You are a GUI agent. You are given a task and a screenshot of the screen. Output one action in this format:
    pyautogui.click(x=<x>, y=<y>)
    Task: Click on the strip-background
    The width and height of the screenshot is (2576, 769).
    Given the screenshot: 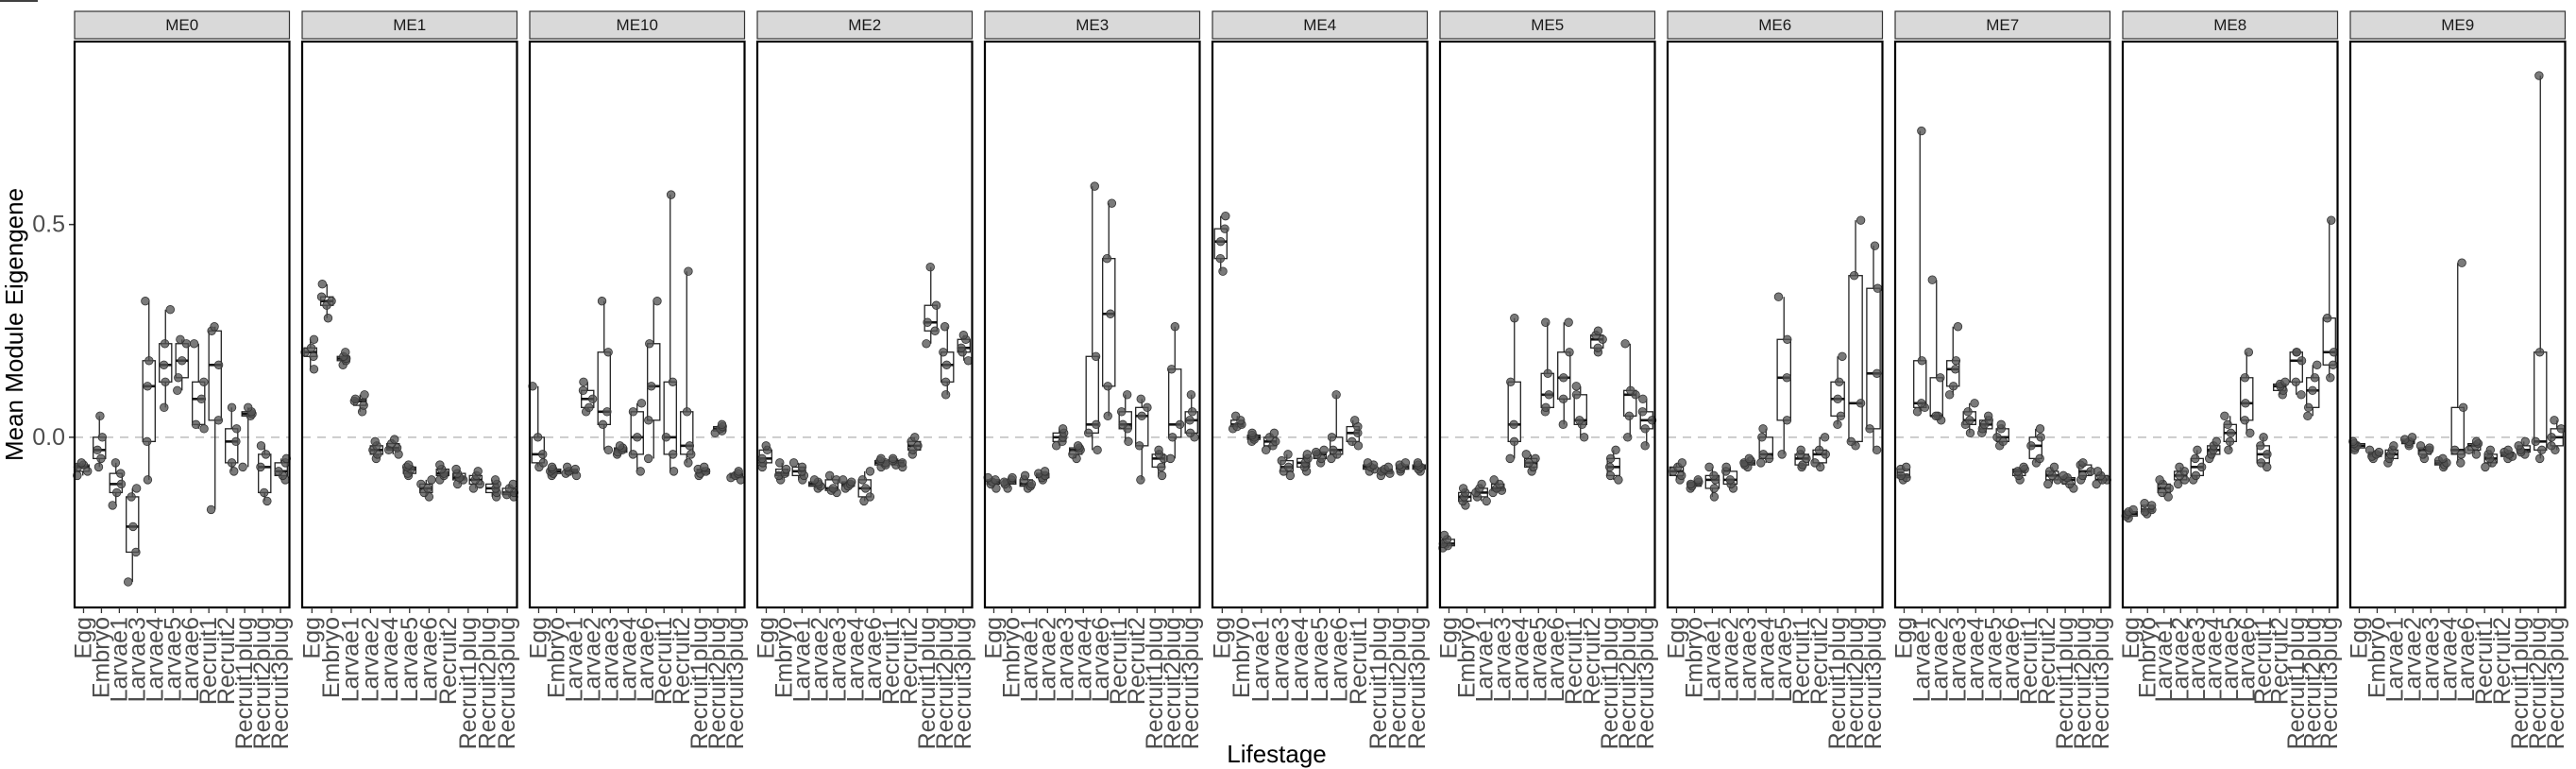 What is the action you would take?
    pyautogui.click(x=2003, y=25)
    